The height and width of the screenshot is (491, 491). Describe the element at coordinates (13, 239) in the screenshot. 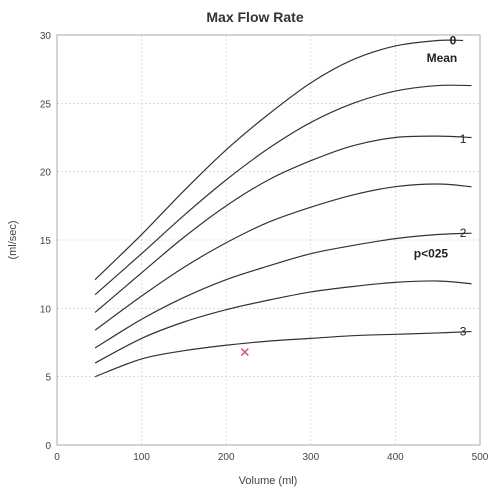

I see `y-axis-label: (ml/sec)` at that location.